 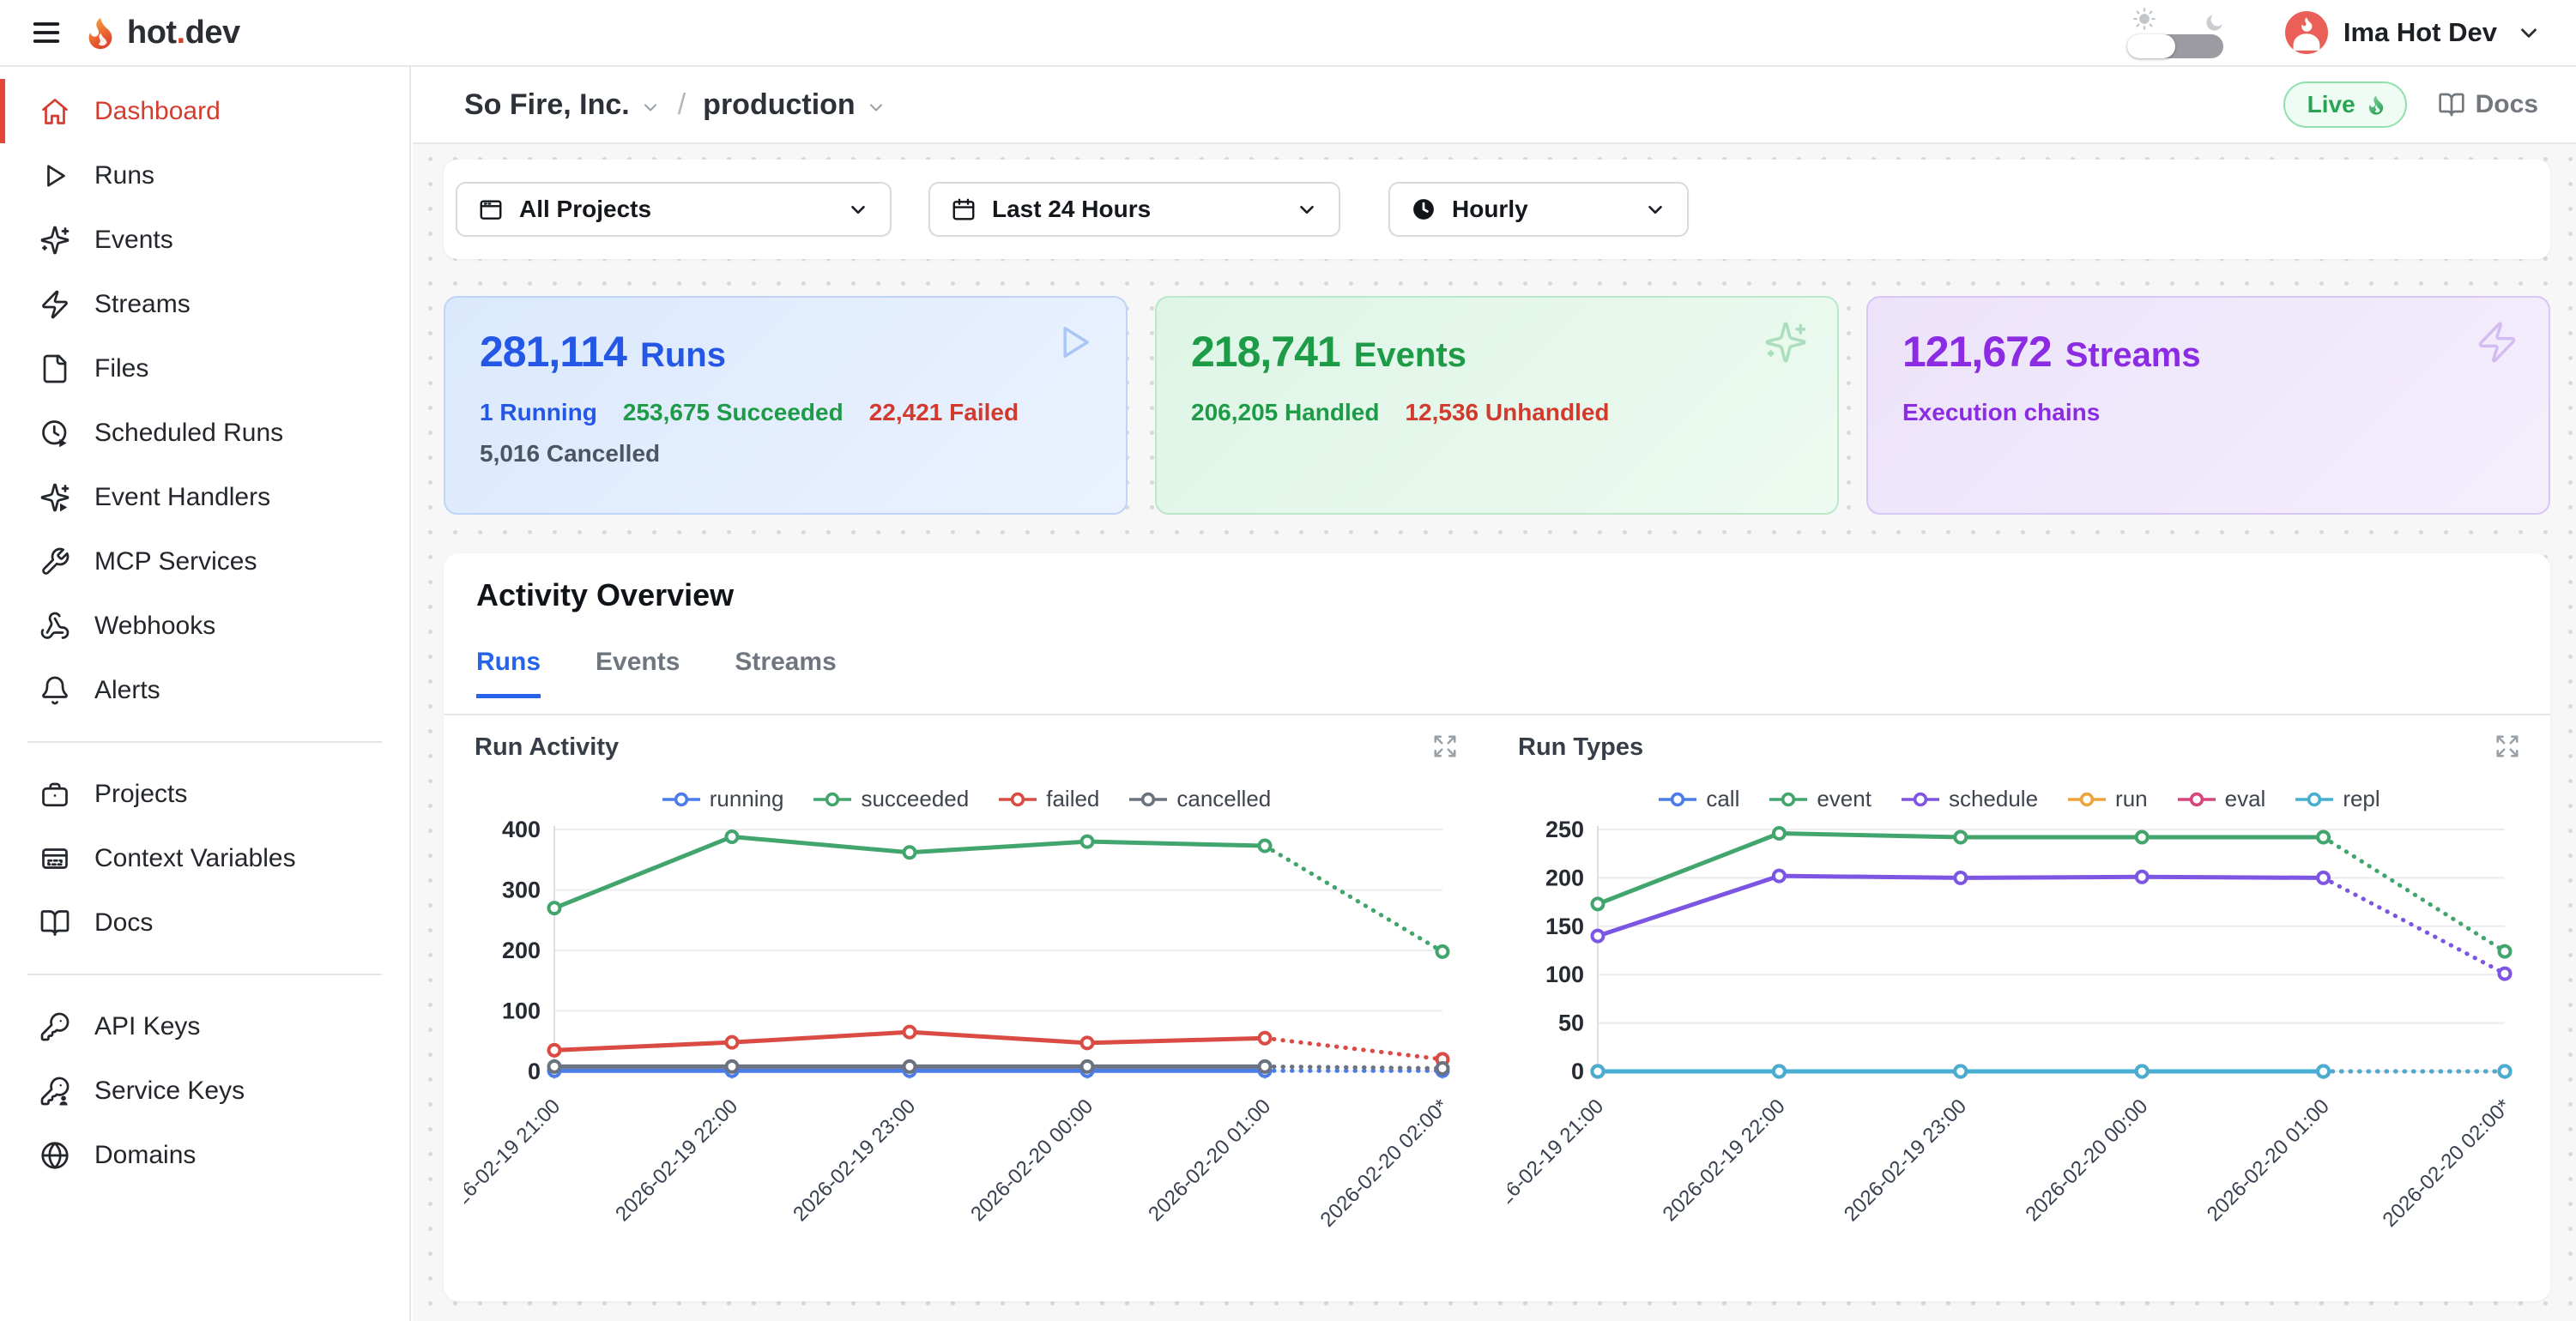 What do you see at coordinates (127, 690) in the screenshot?
I see `sidebar-item-label: Alerts` at bounding box center [127, 690].